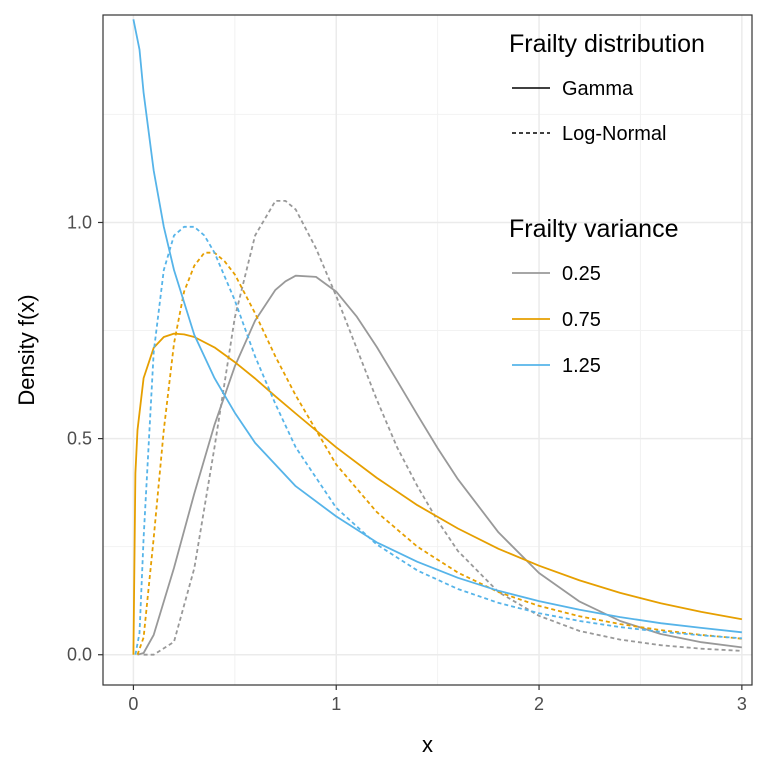 This screenshot has width=768, height=768. I want to click on x-axis-title: x, so click(427, 744).